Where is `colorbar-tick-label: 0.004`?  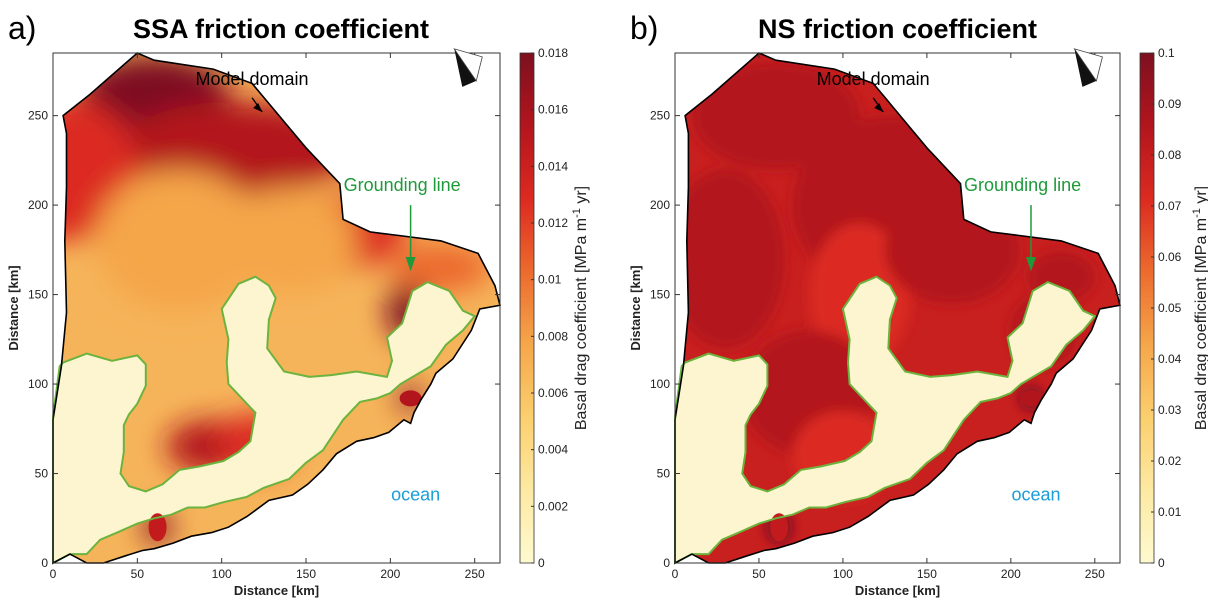 colorbar-tick-label: 0.004 is located at coordinates (553, 450).